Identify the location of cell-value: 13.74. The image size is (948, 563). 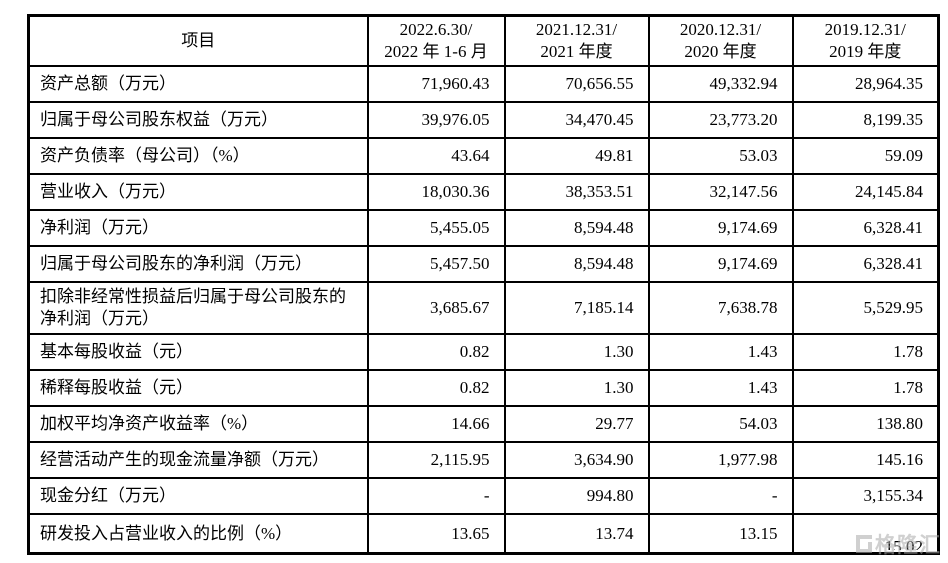
(576, 534).